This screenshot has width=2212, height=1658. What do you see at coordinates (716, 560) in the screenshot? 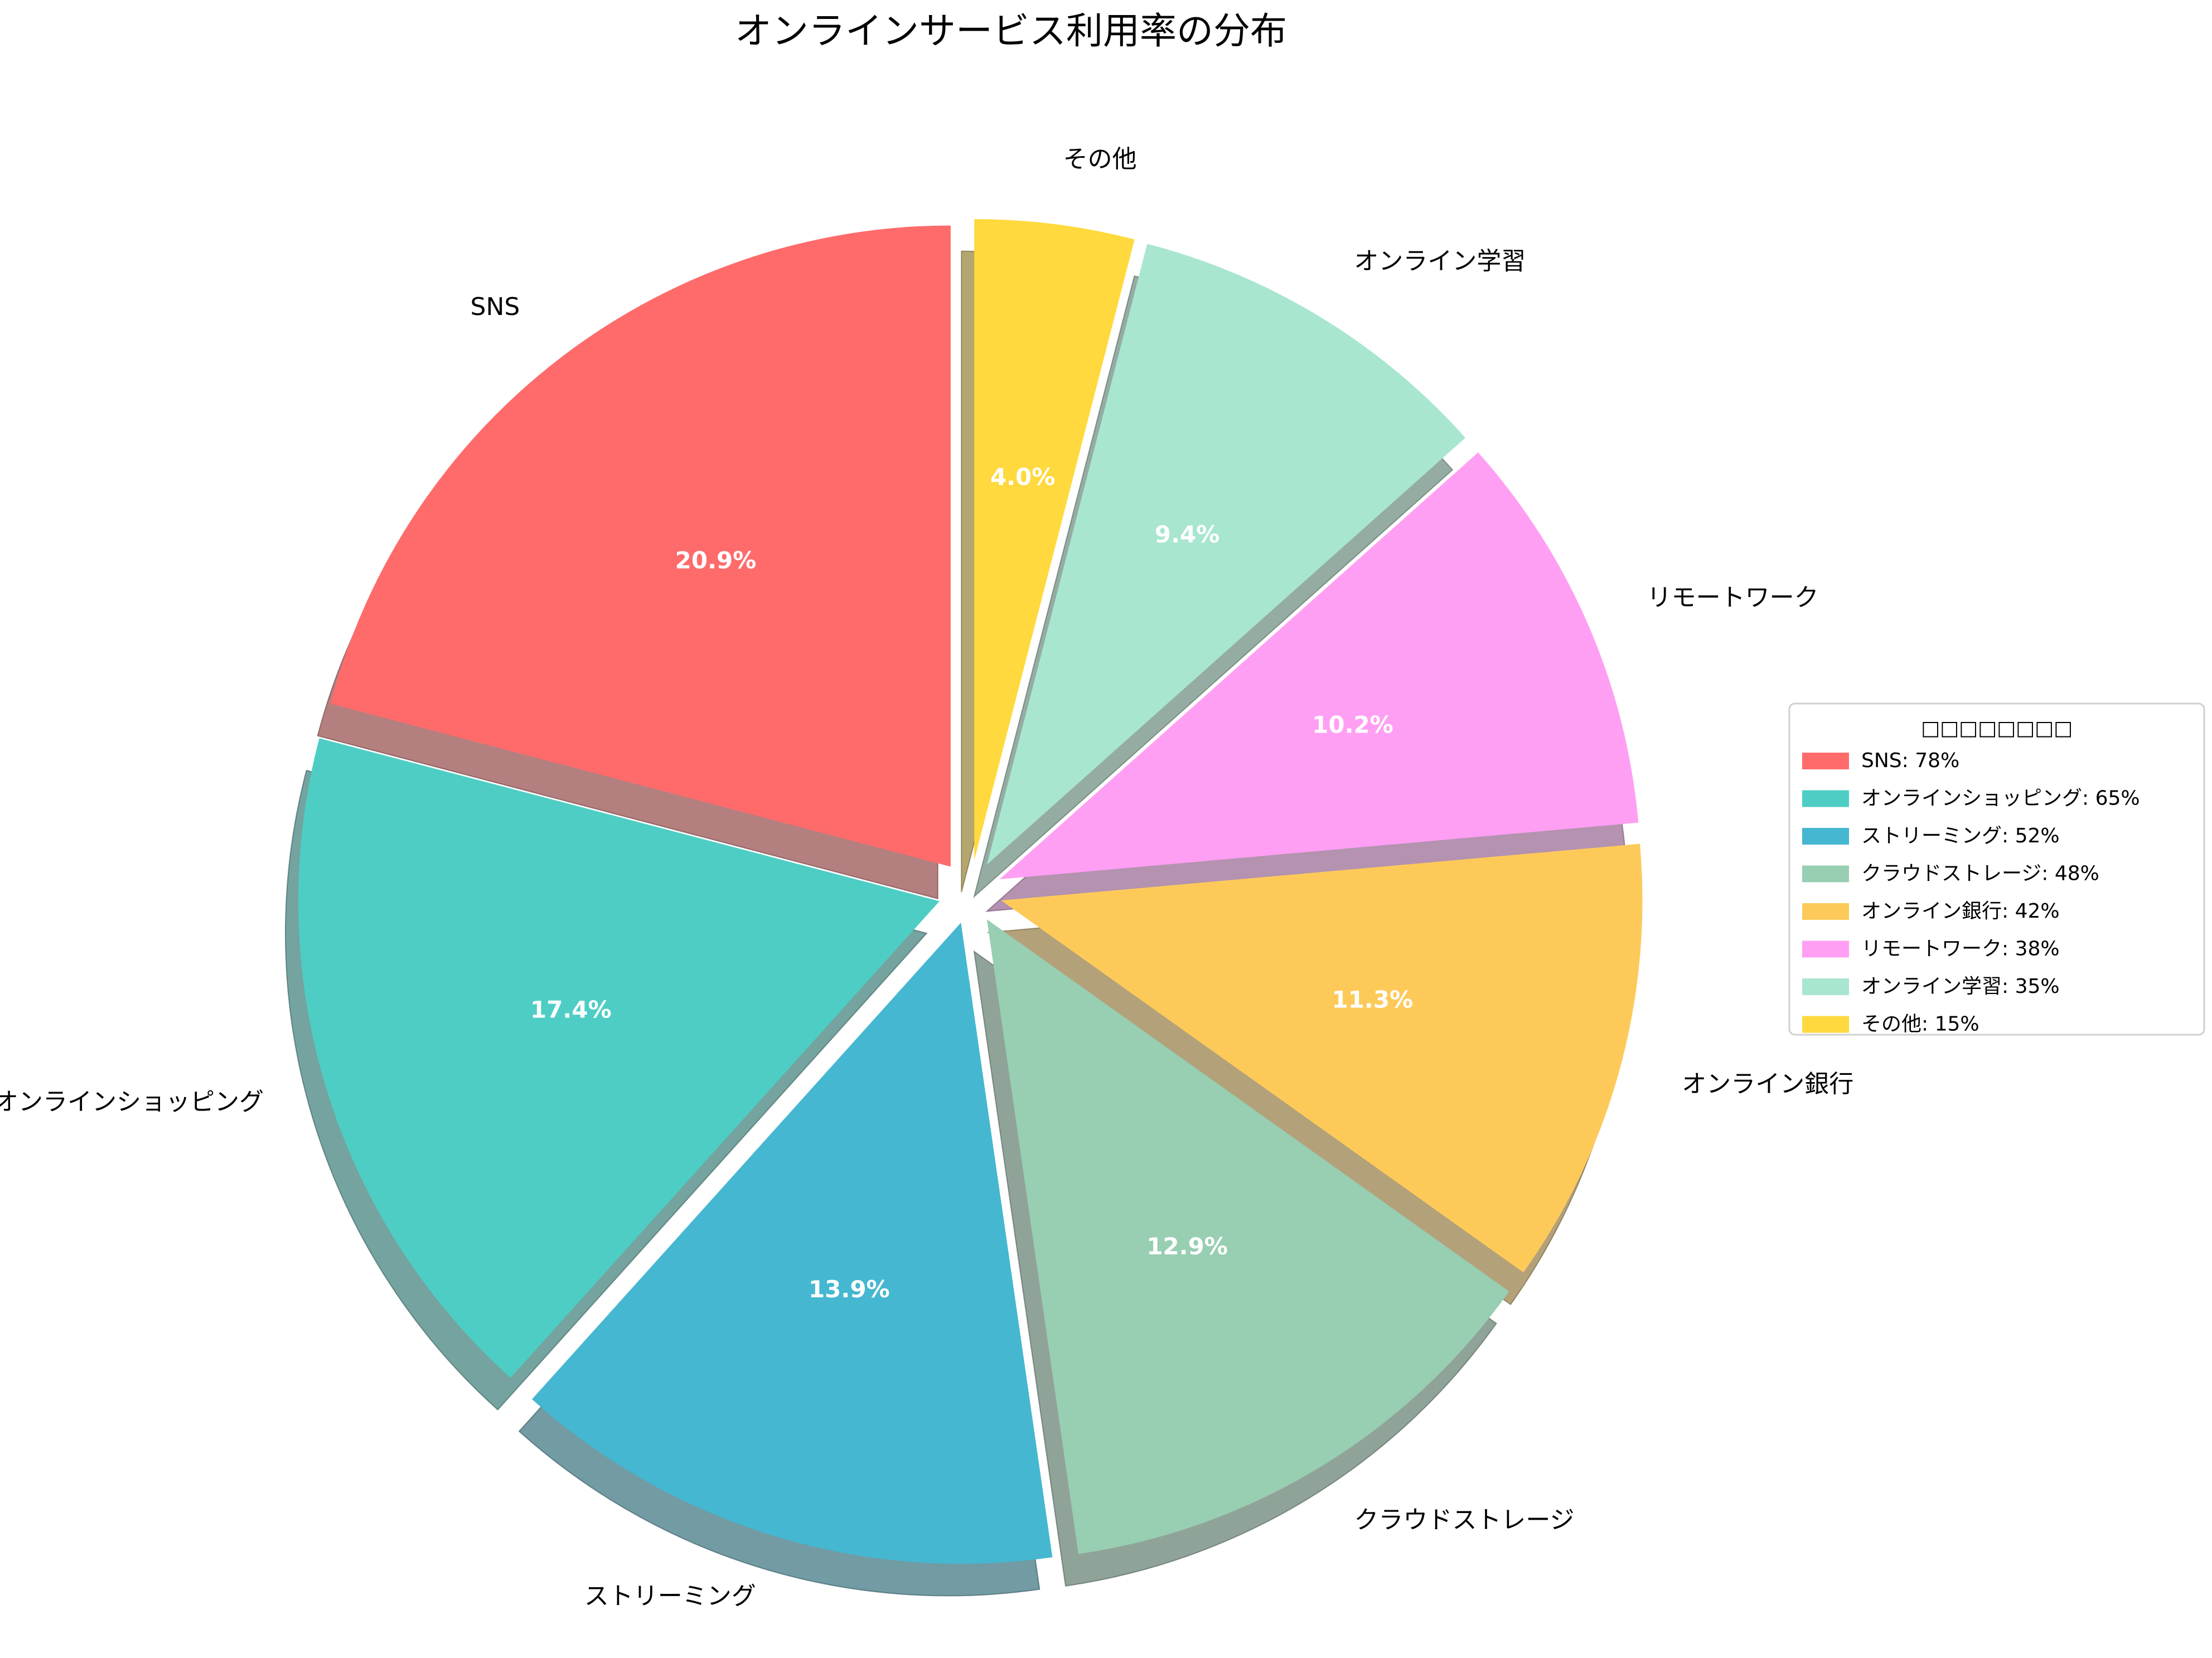
I see `percentage-label: 20.9%` at bounding box center [716, 560].